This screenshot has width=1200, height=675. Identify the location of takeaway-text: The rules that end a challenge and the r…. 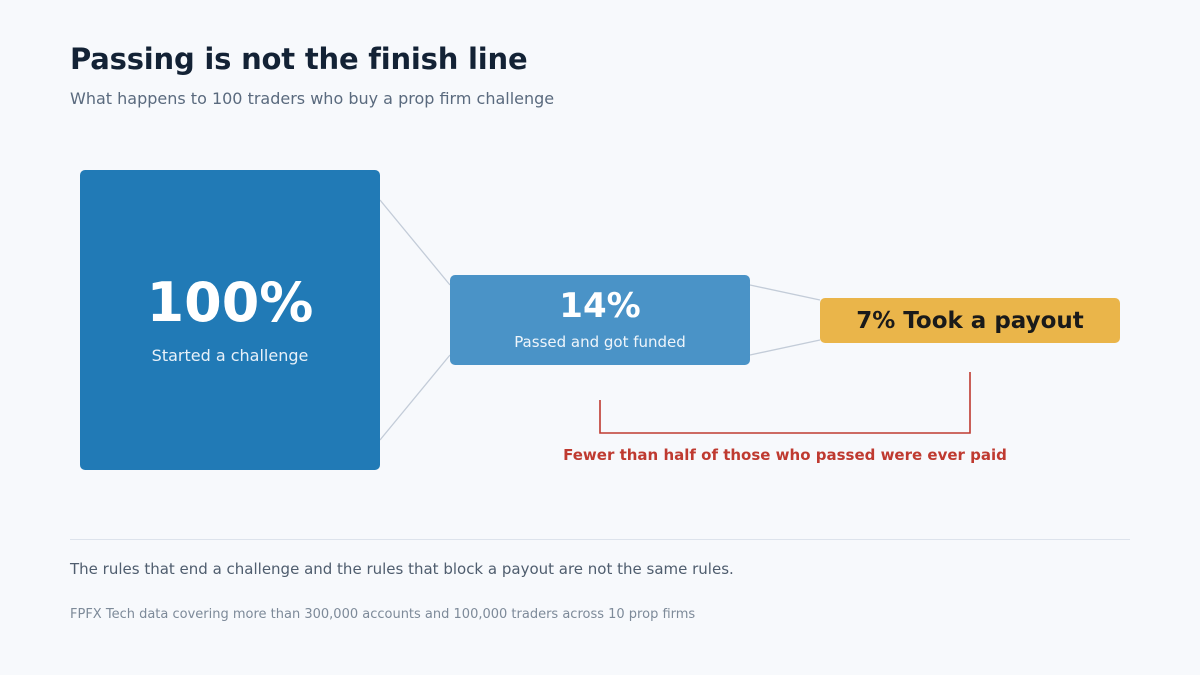
(402, 569).